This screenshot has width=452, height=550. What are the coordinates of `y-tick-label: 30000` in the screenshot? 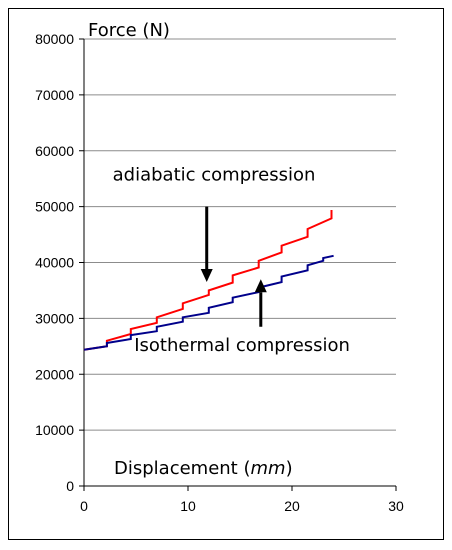 It's located at (54, 318).